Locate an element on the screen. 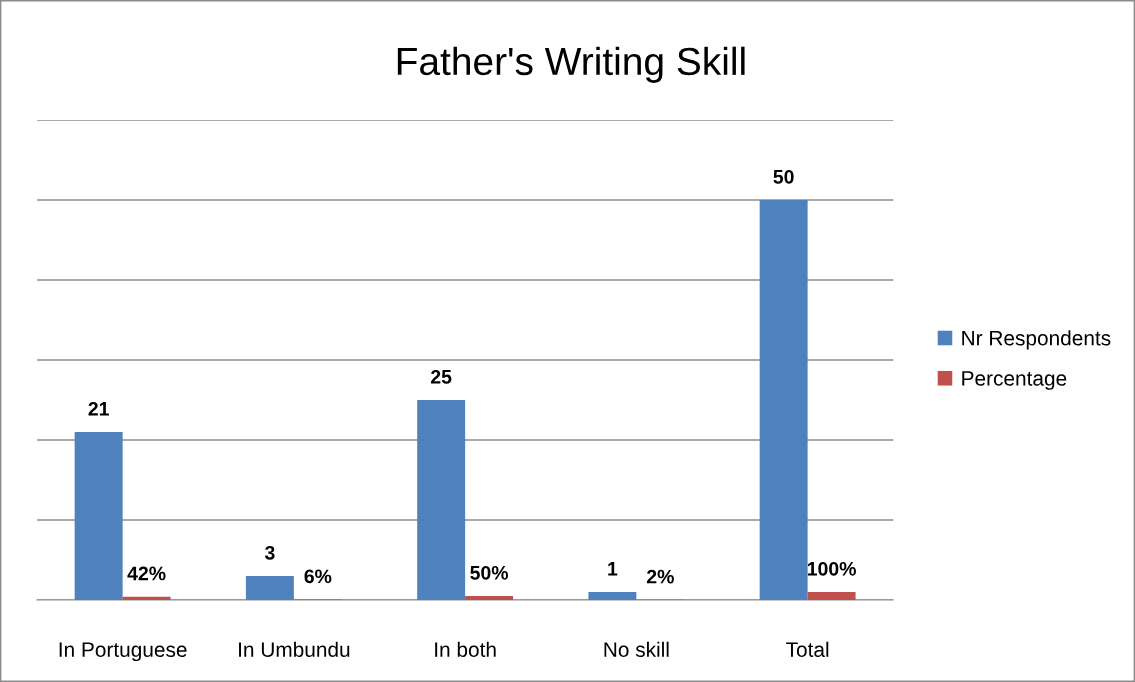 This screenshot has width=1135, height=682. data-label: 2% is located at coordinates (660, 576).